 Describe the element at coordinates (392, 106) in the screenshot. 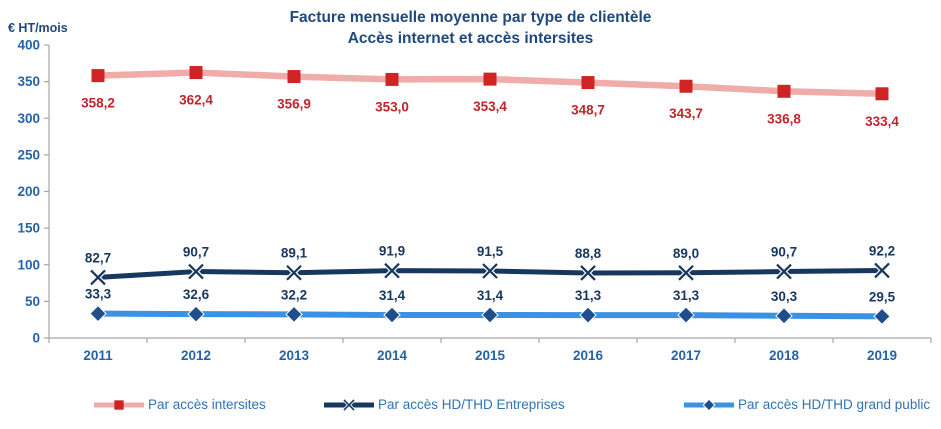

I see `value-label: 353,0` at that location.